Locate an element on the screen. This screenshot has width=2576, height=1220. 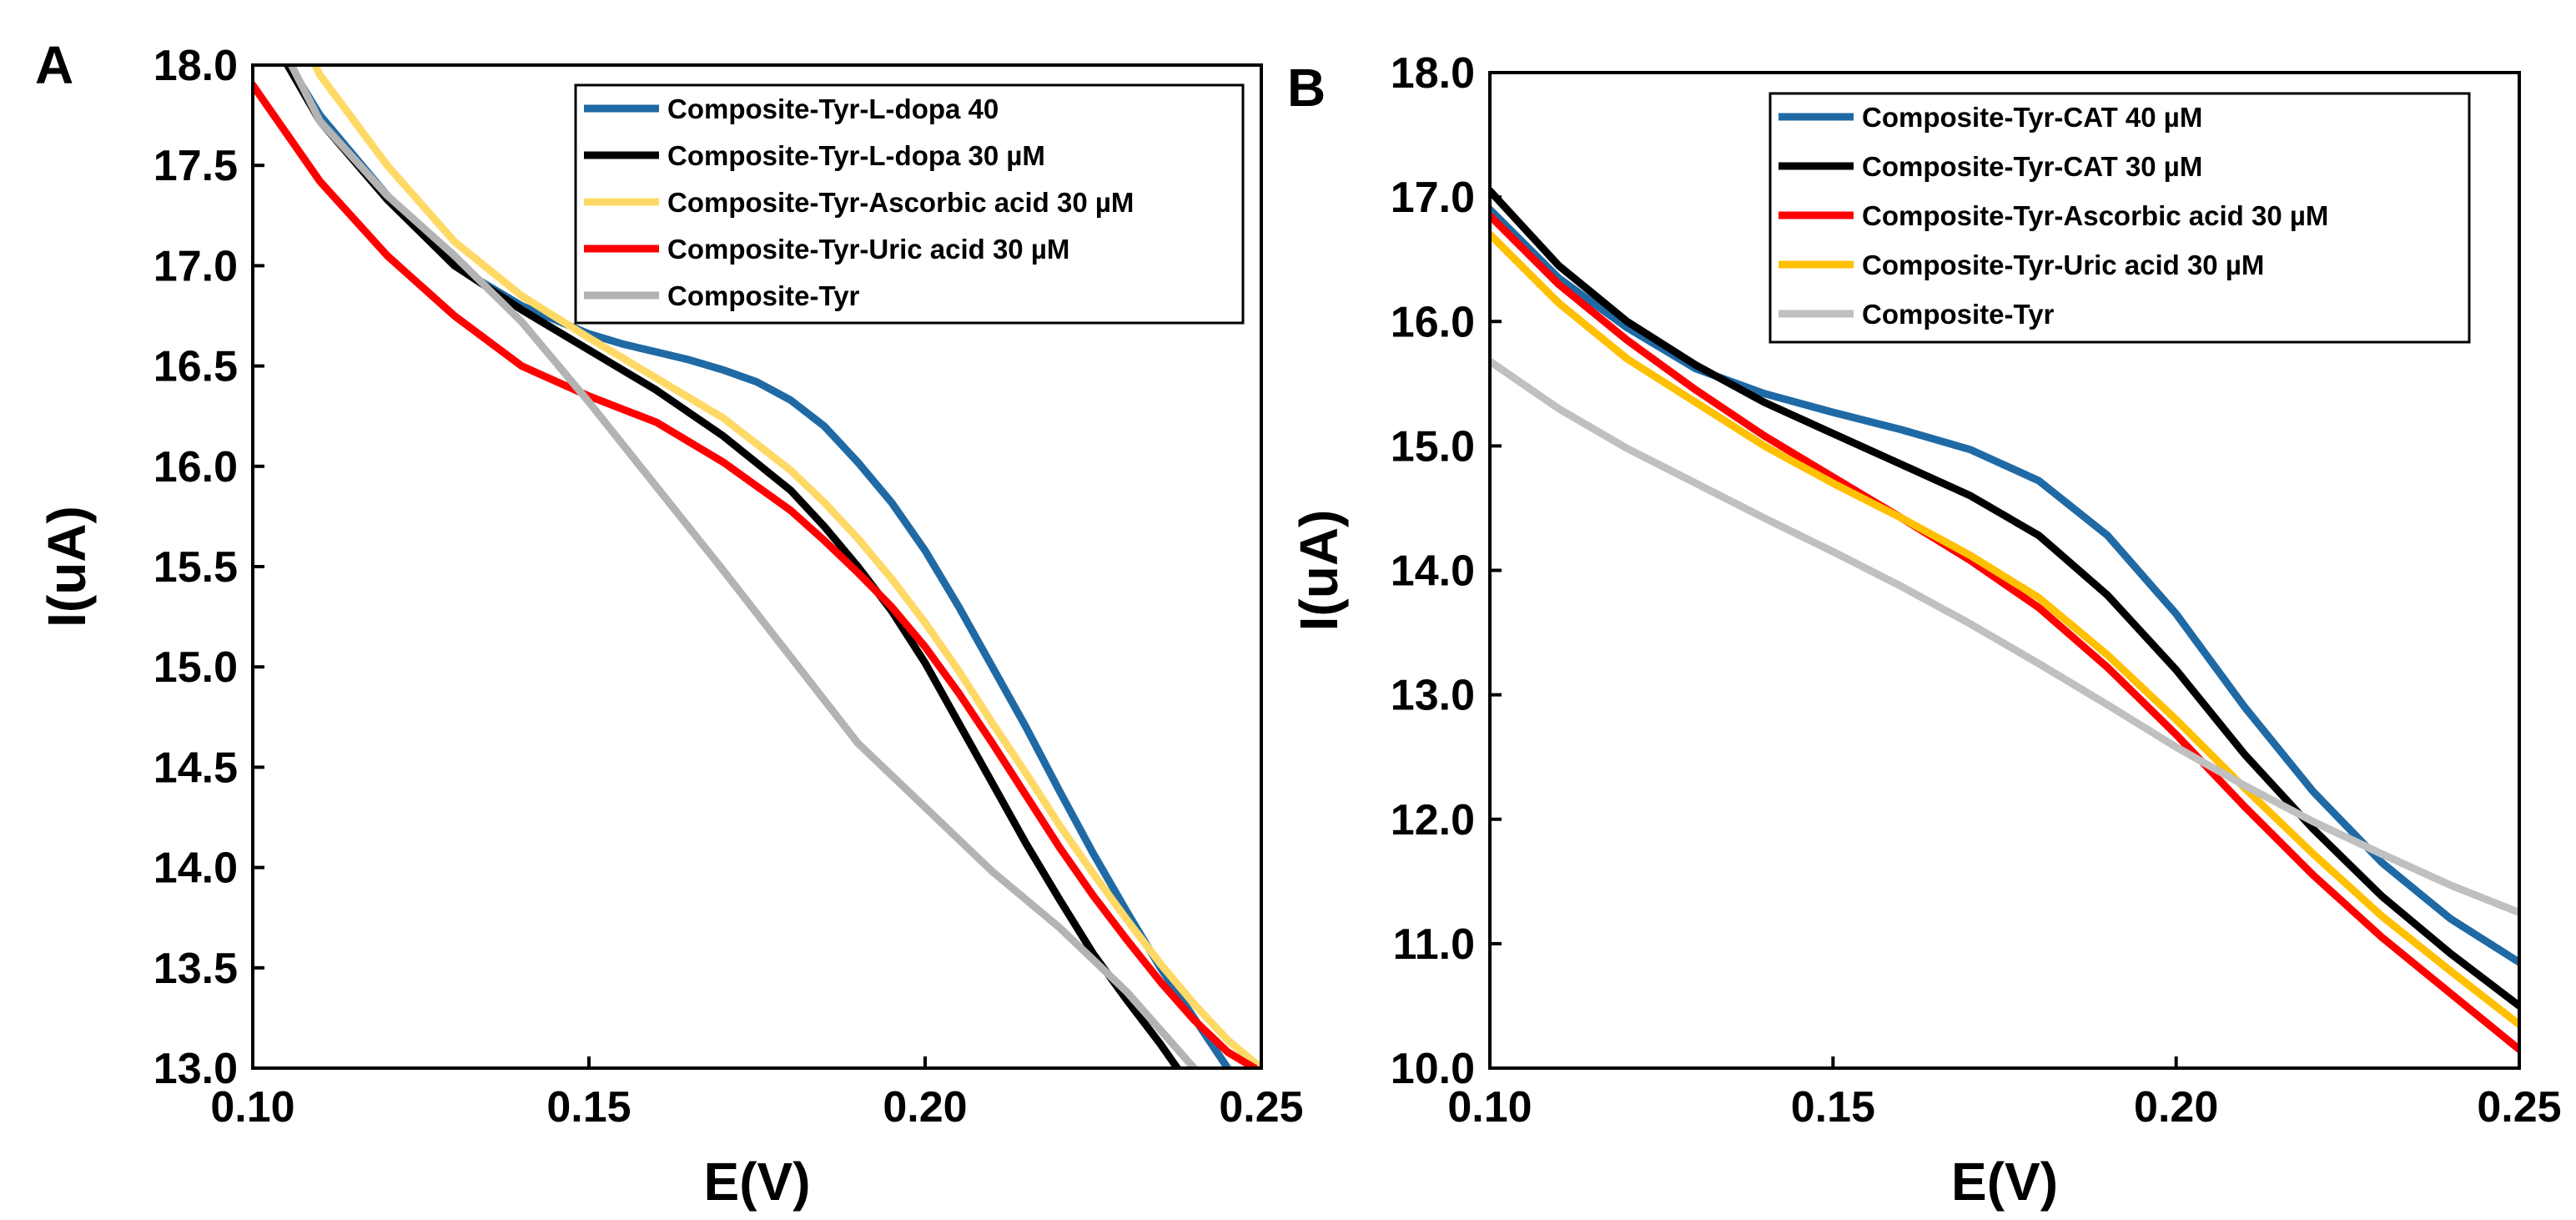
legend-label: Composite-Tyr-L-dopa 30 µM is located at coordinates (856, 155).